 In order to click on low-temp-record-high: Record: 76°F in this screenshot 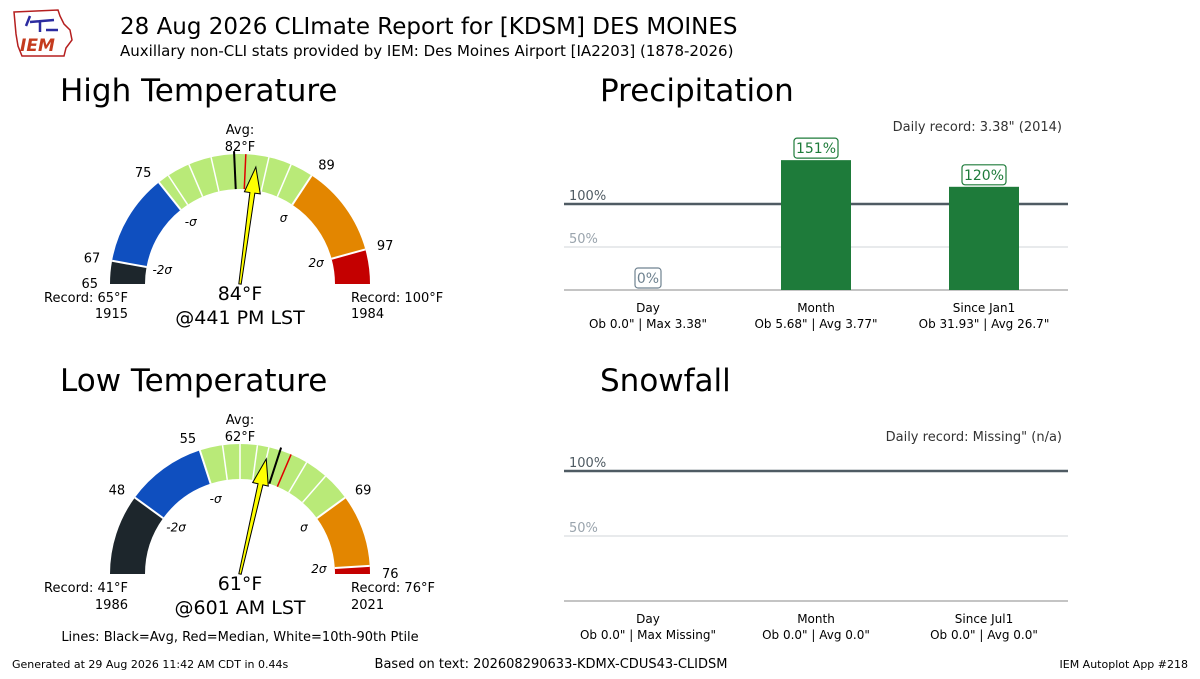, I will do `click(393, 588)`.